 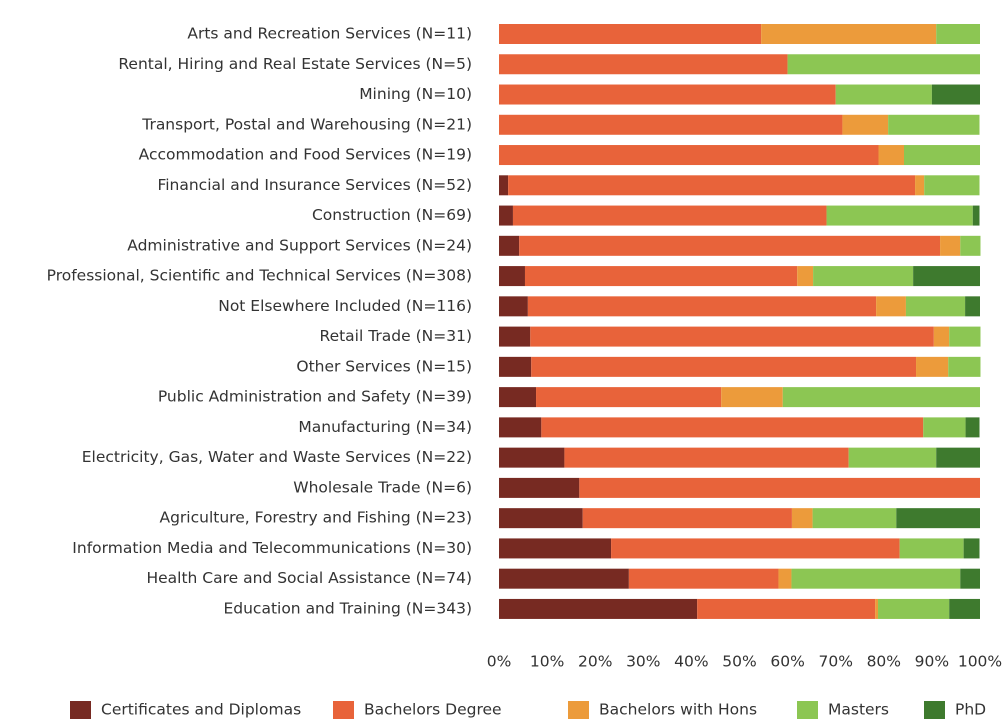 I want to click on category-label: Arts and Recreation Services (N=11), so click(x=329, y=34).